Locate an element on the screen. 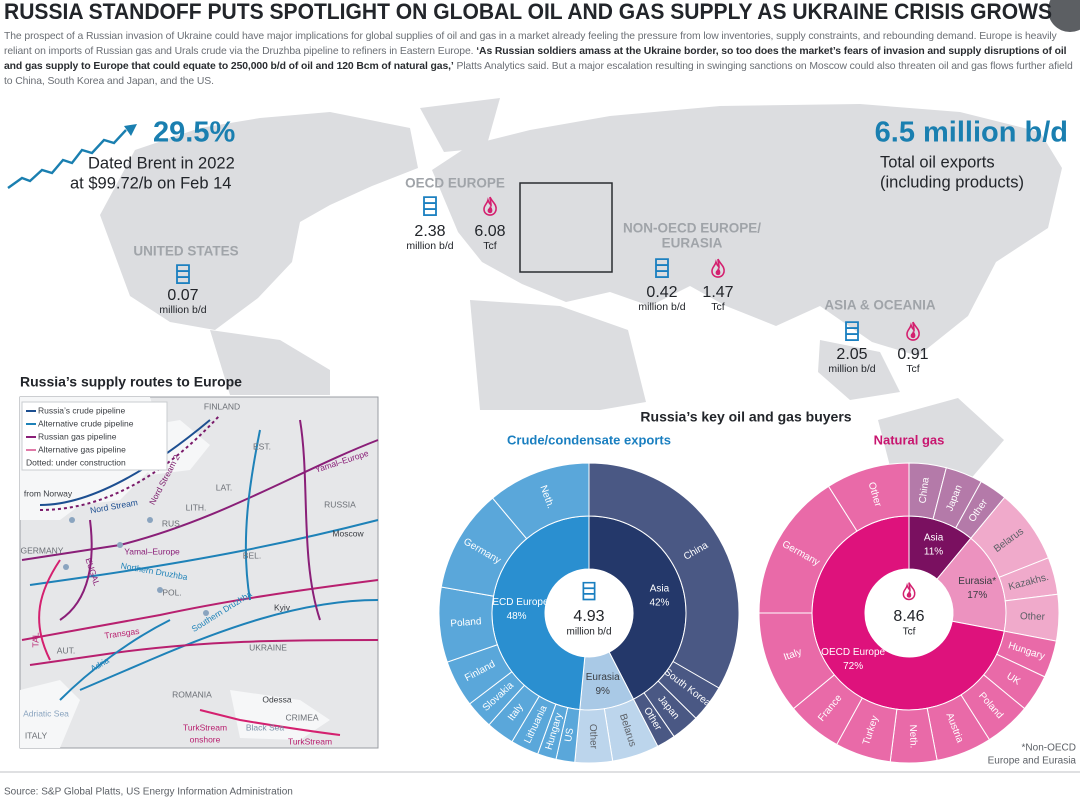 This screenshot has height=800, width=1080. region-name: UNITED STATES is located at coordinates (185, 251).